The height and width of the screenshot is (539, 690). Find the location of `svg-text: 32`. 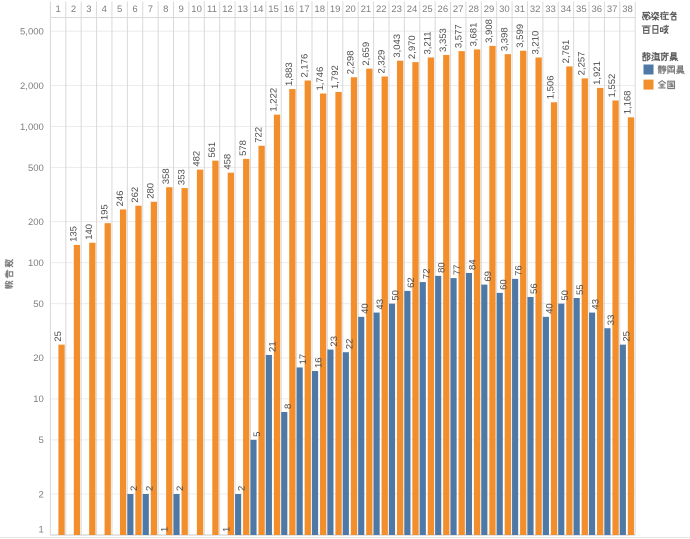

svg-text: 32 is located at coordinates (535, 9).